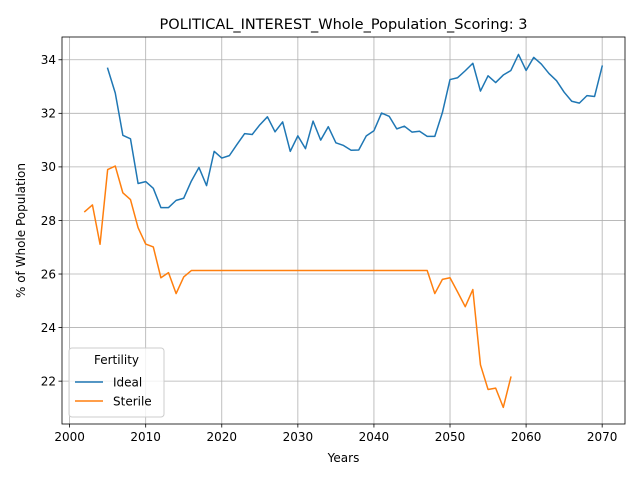 This screenshot has width=640, height=480. What do you see at coordinates (69, 437) in the screenshot?
I see `x-tick-label: 2000` at bounding box center [69, 437].